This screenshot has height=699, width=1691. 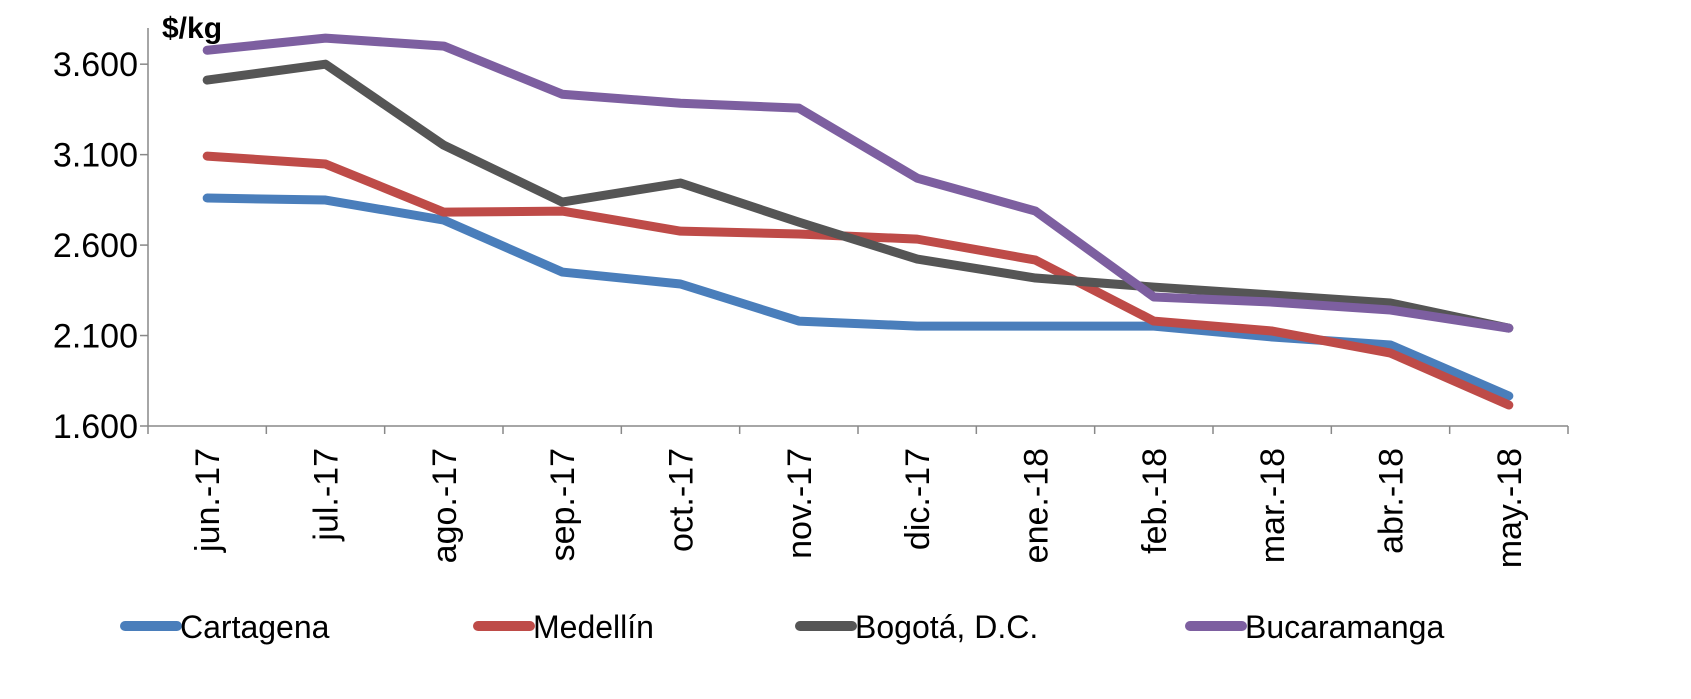 I want to click on x-tick-label: may.-18, so click(x=1510, y=508).